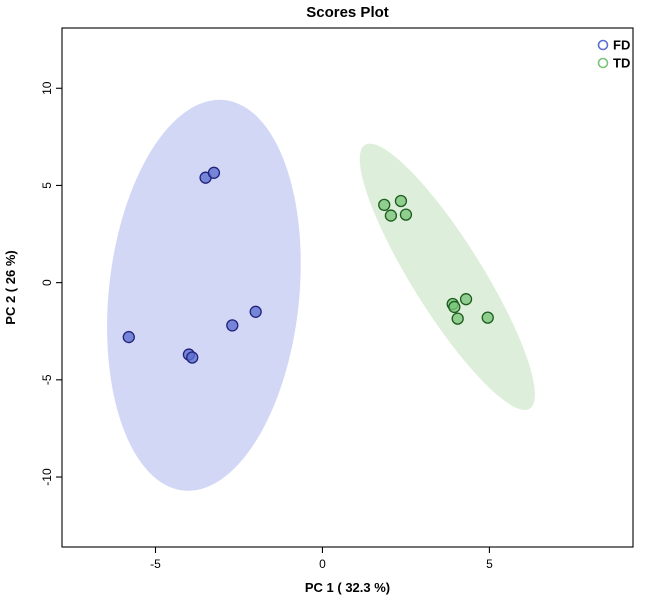 Image resolution: width=645 pixels, height=606 pixels. Describe the element at coordinates (155, 564) in the screenshot. I see `x-tick-label: -5` at that location.